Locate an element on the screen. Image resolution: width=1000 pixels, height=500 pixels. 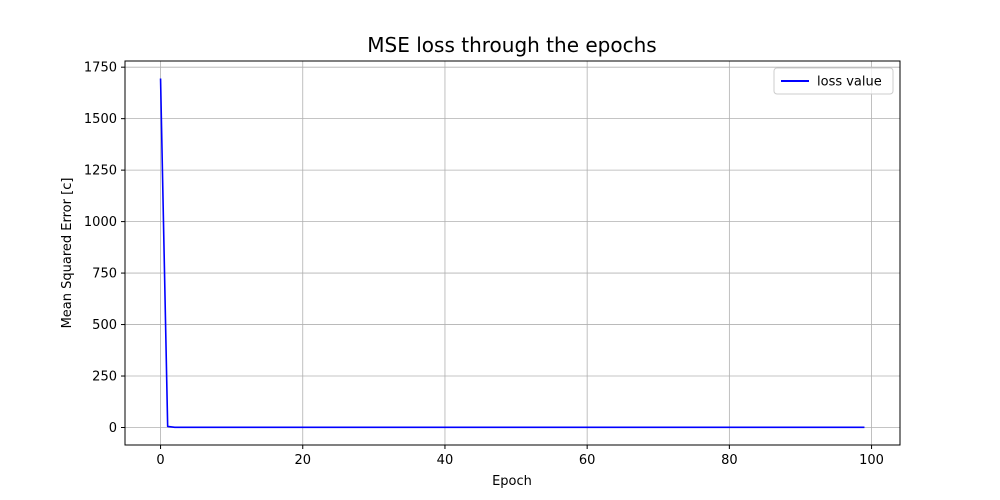
y-tick-label: 500 is located at coordinates (104, 325).